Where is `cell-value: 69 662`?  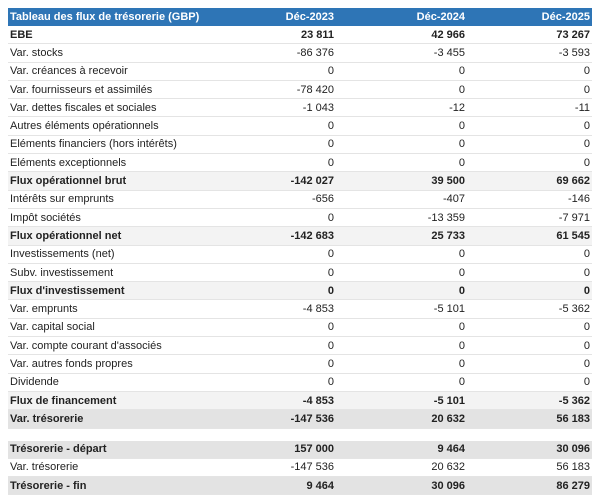
cell-value: 69 662 is located at coordinates (529, 181).